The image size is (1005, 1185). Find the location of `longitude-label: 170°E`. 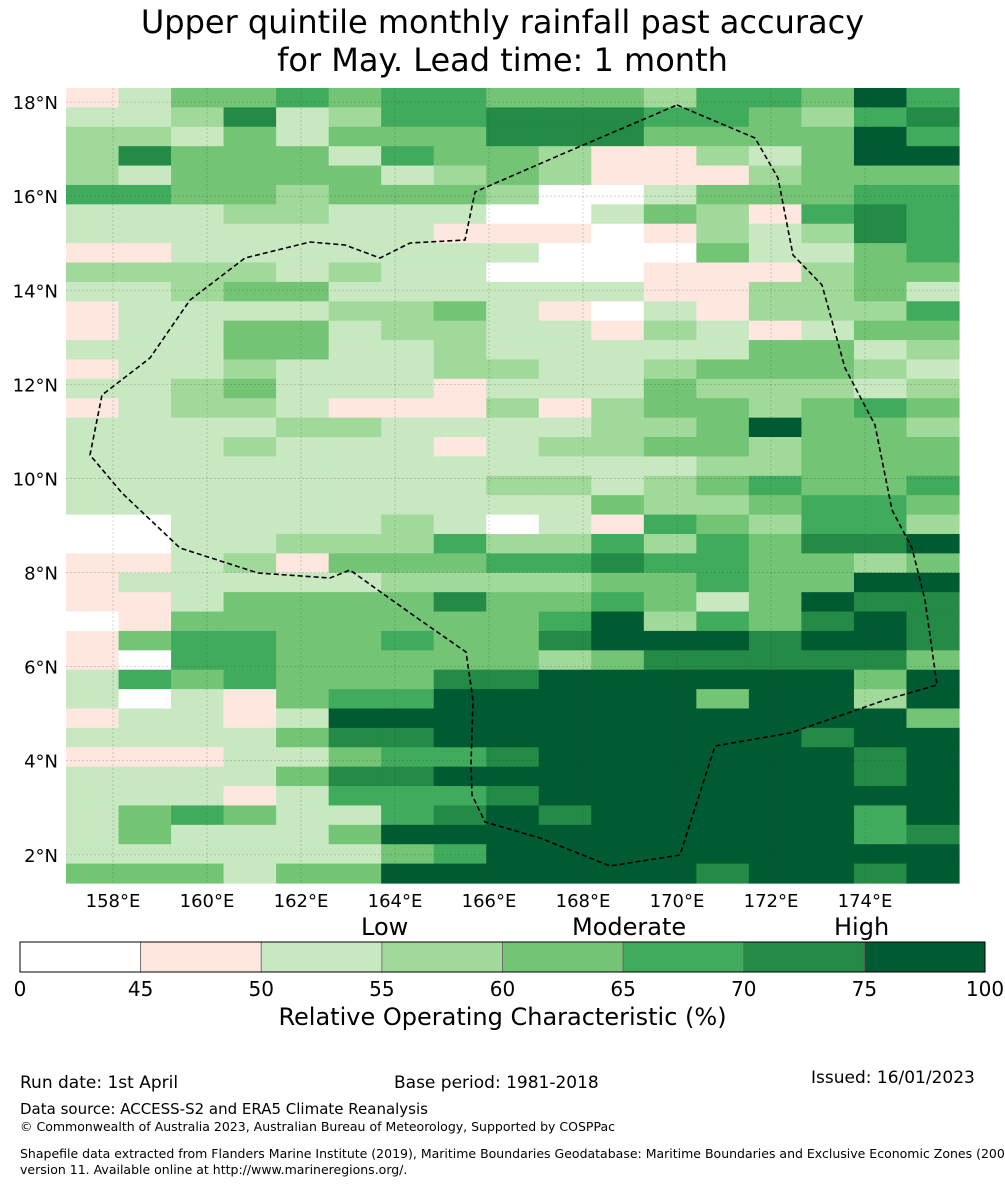

longitude-label: 170°E is located at coordinates (677, 901).